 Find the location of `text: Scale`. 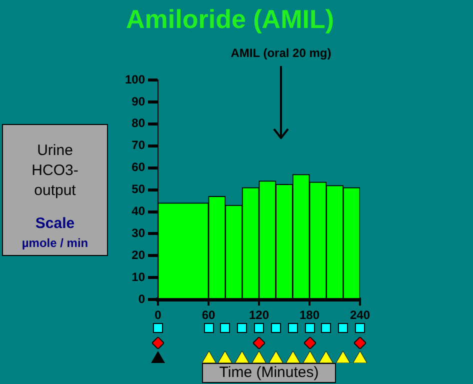

text: Scale is located at coordinates (55, 223).